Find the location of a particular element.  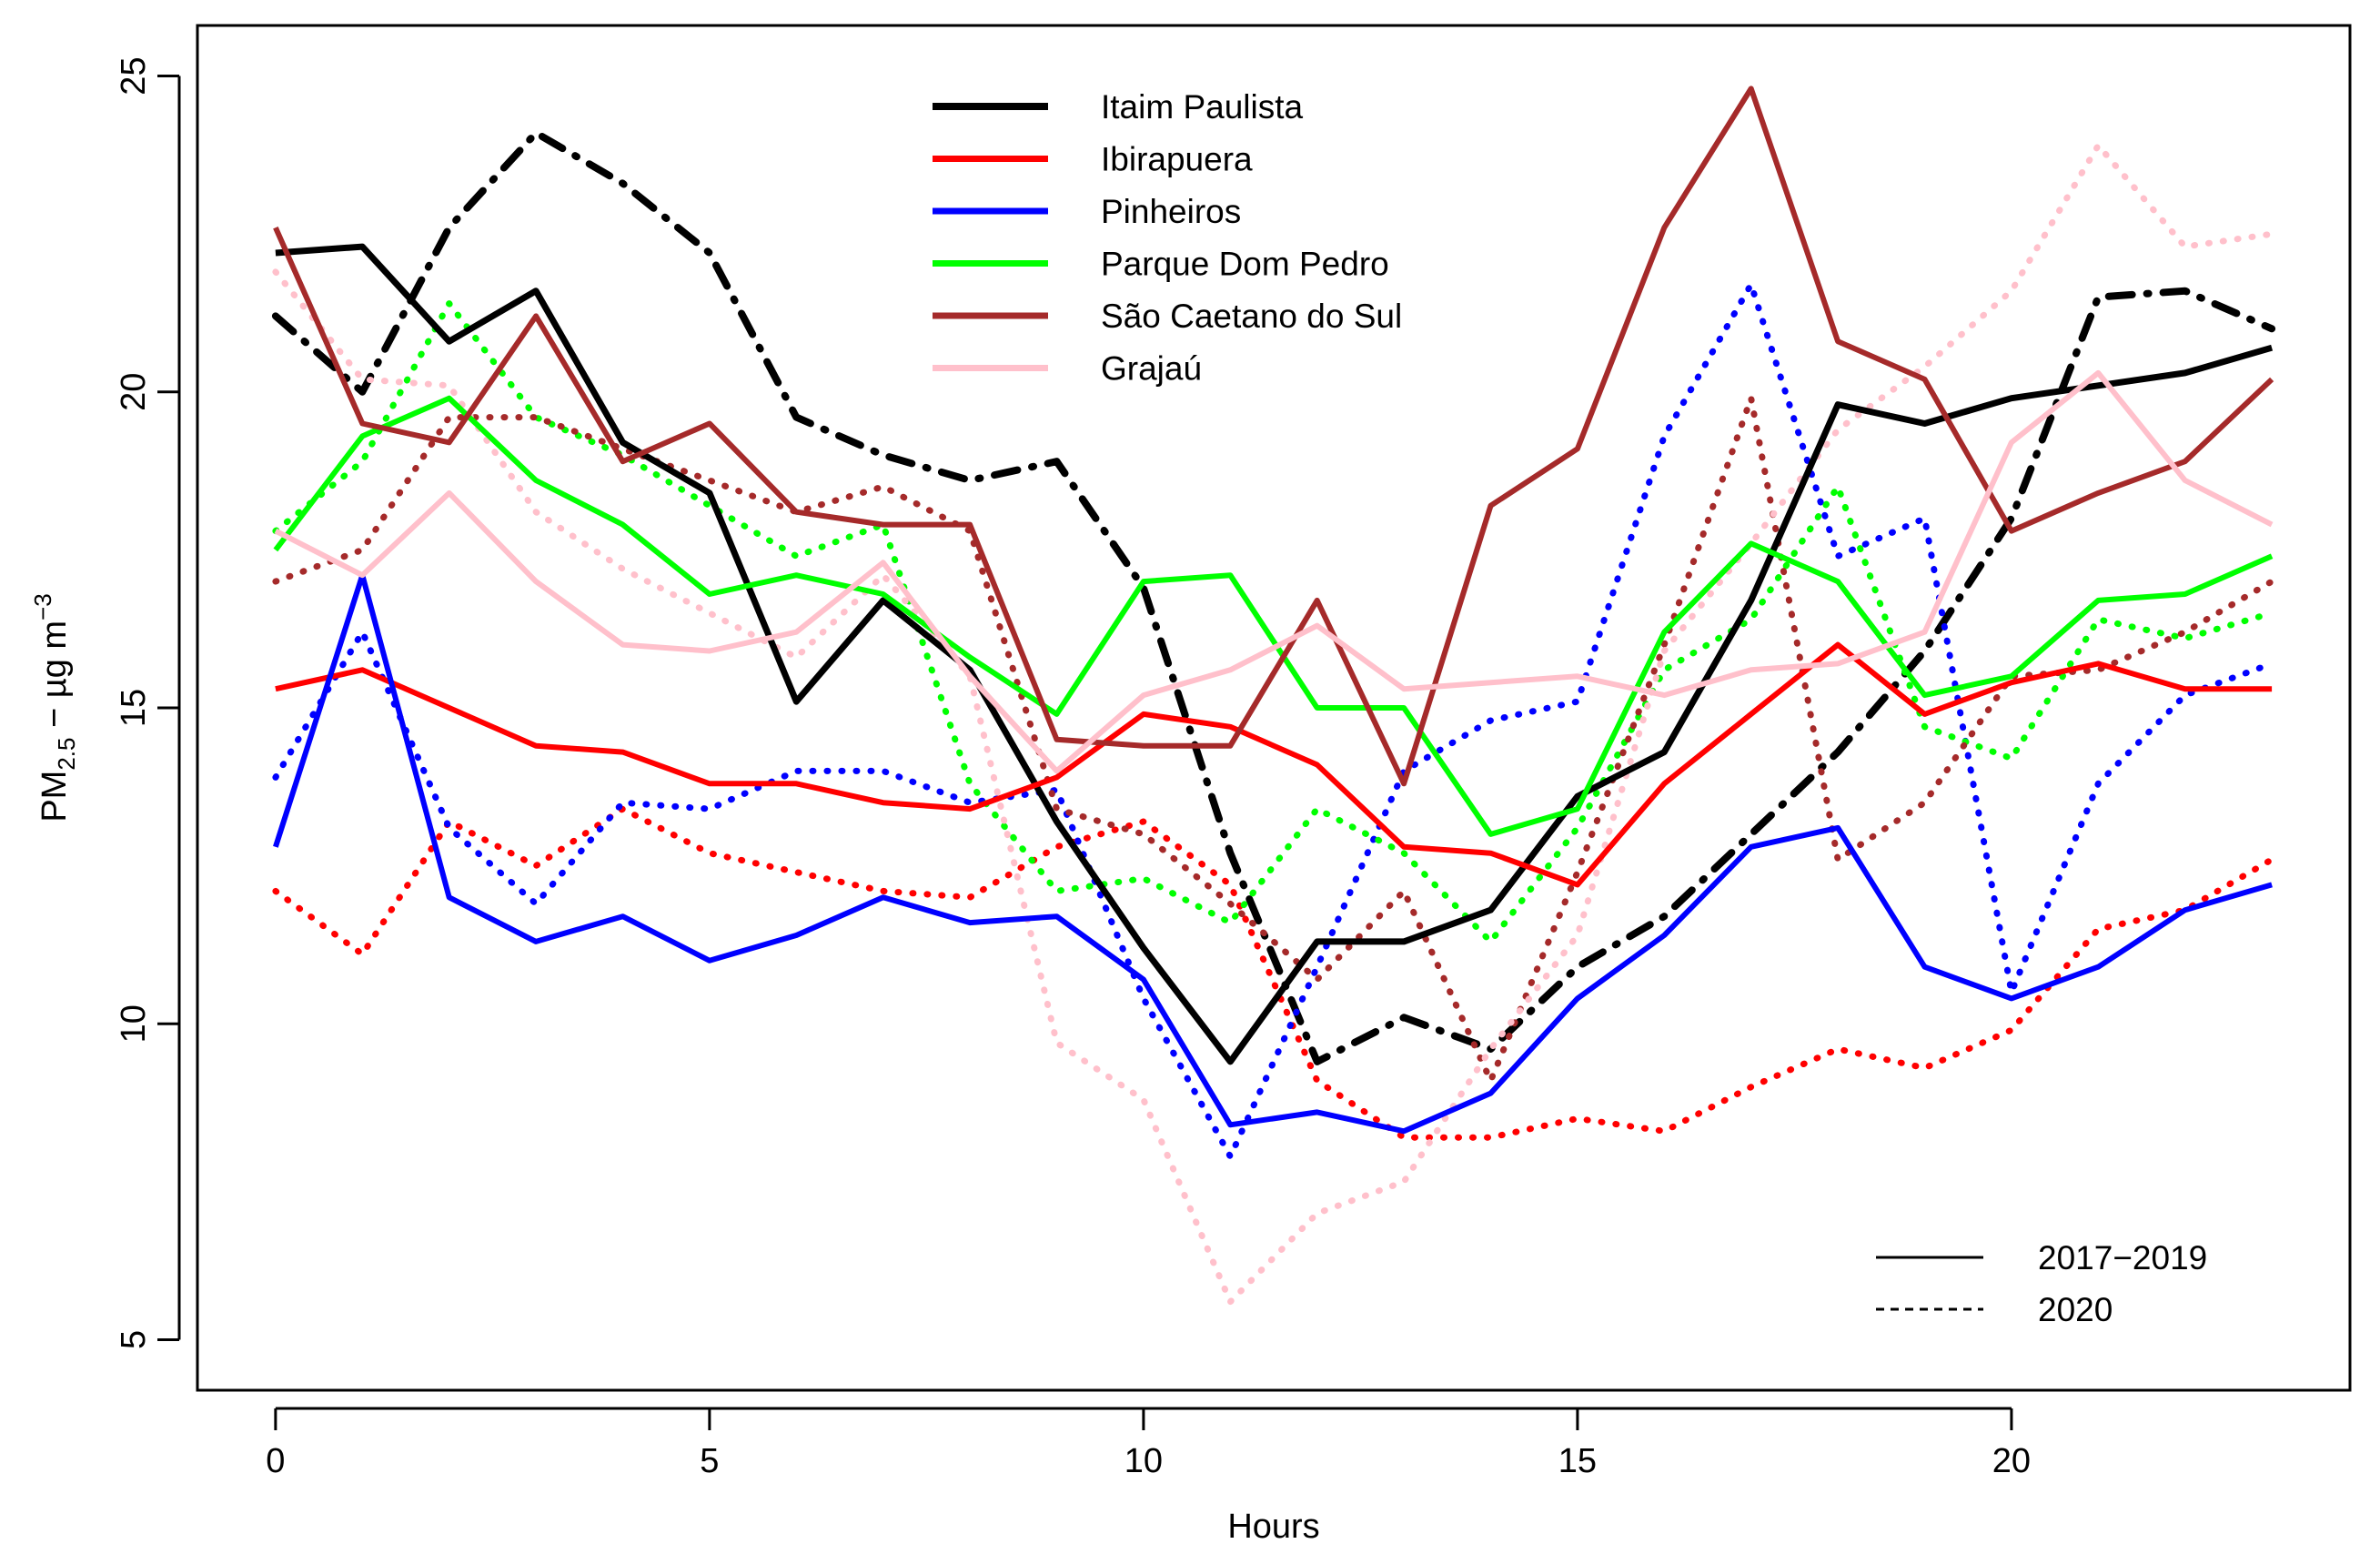

legend-label-pinheiros: Pinheiros is located at coordinates (1171, 211).